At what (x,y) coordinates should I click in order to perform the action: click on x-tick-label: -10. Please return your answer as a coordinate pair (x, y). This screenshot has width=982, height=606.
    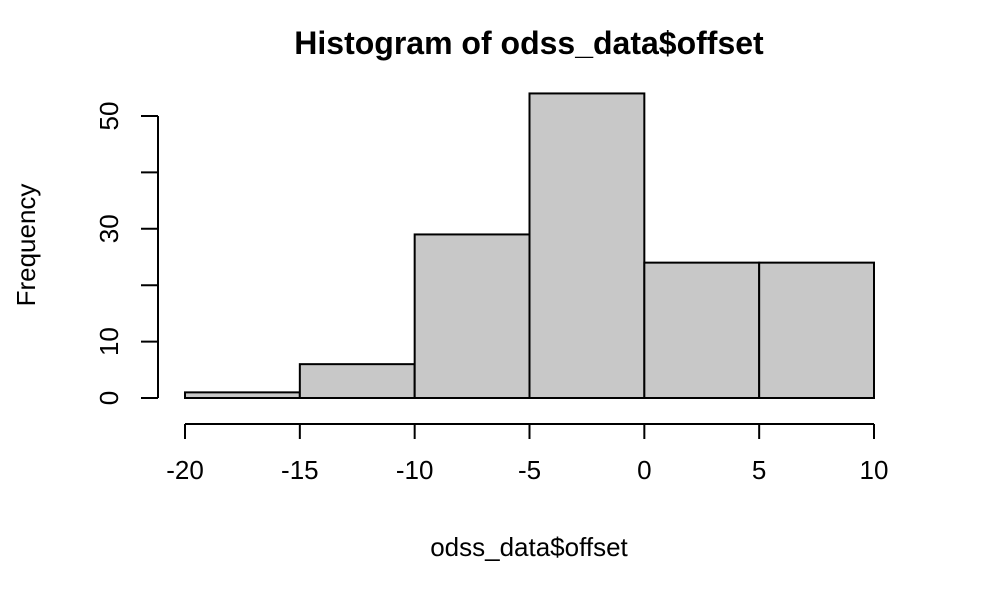
    Looking at the image, I should click on (415, 470).